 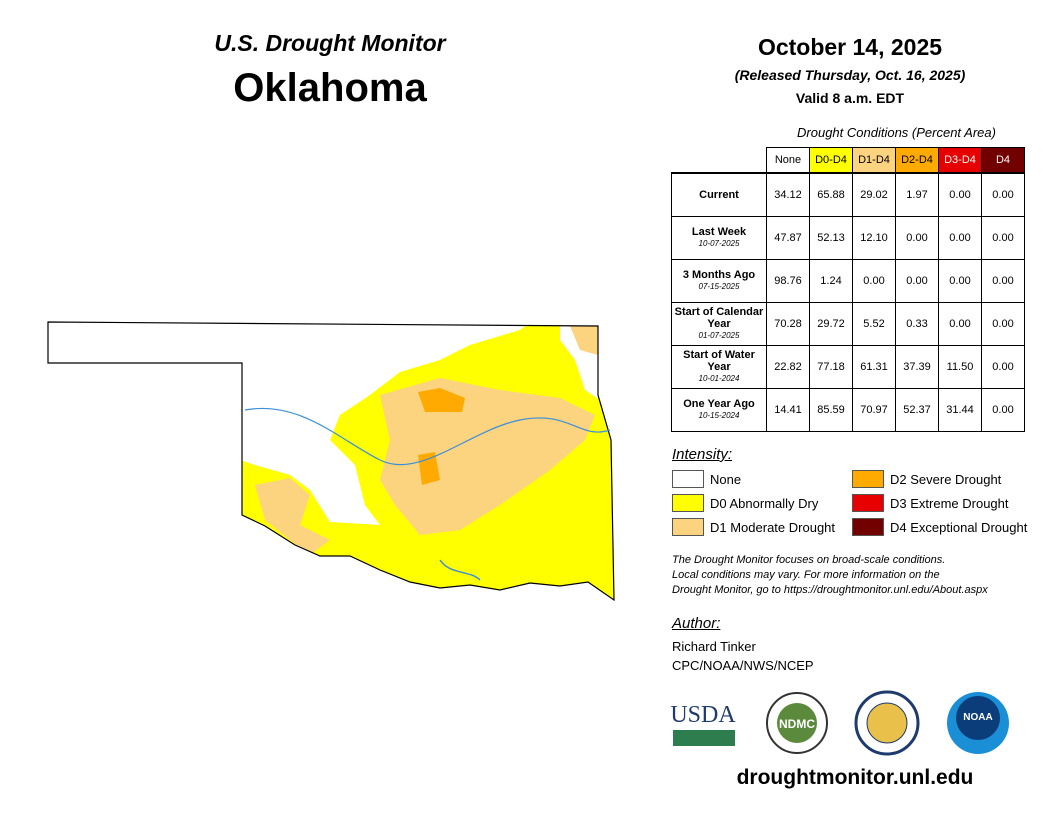 What do you see at coordinates (839, 723) in the screenshot?
I see `logos: USDA NDMC NOAA` at bounding box center [839, 723].